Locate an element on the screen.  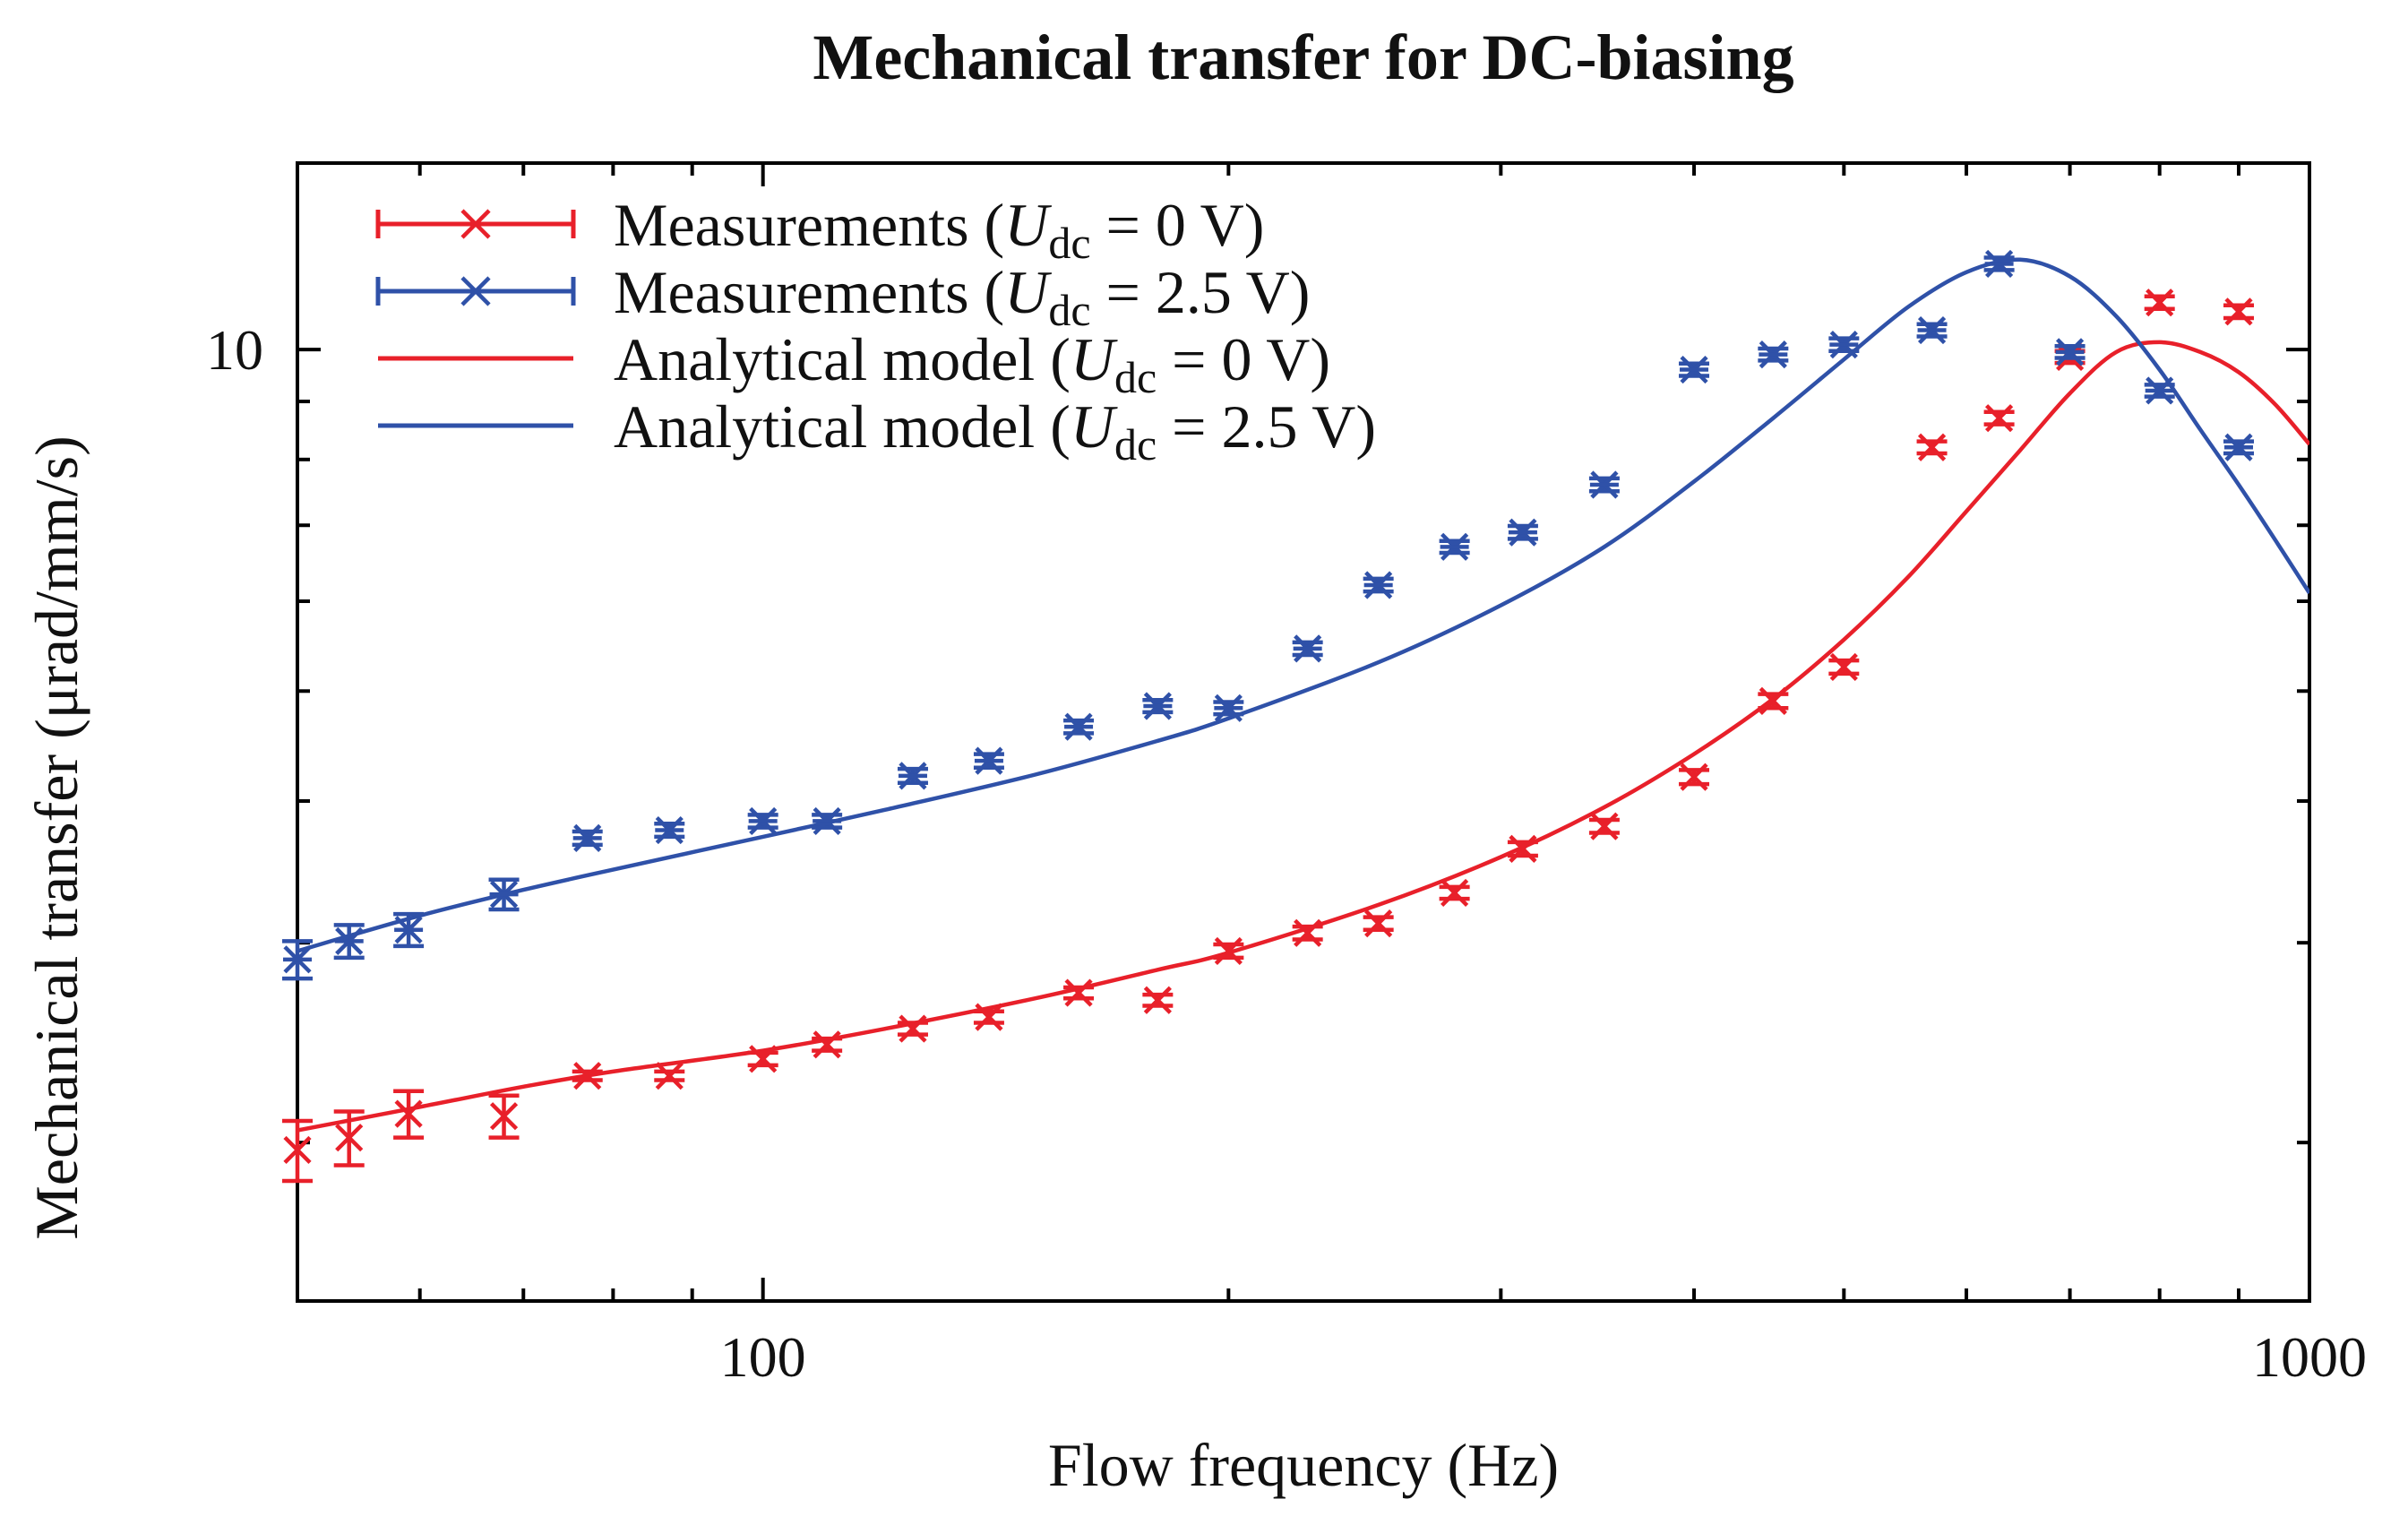
x-tick-label: 1000 is located at coordinates (2309, 1357).